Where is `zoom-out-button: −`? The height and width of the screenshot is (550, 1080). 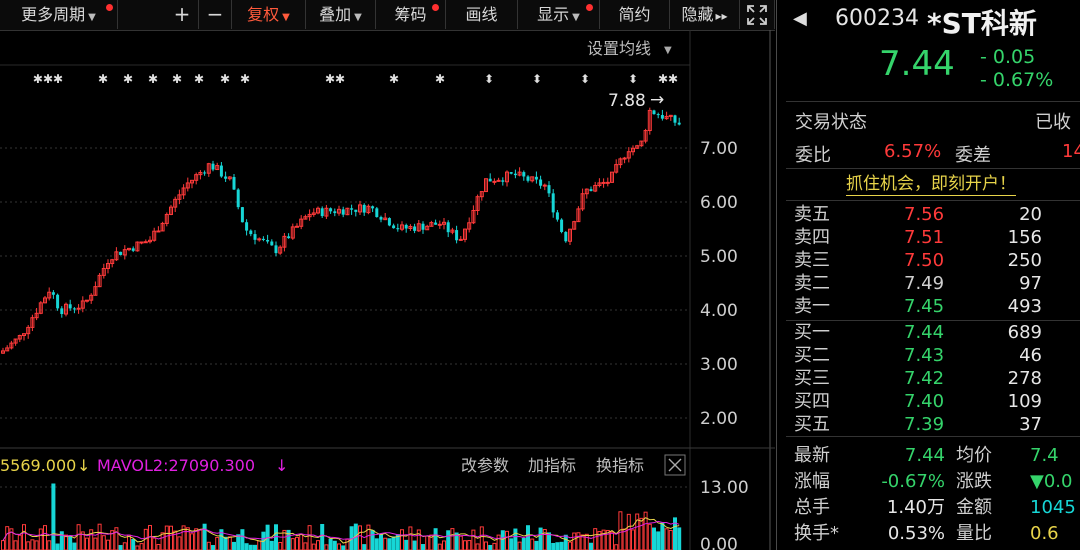 zoom-out-button: − is located at coordinates (215, 14).